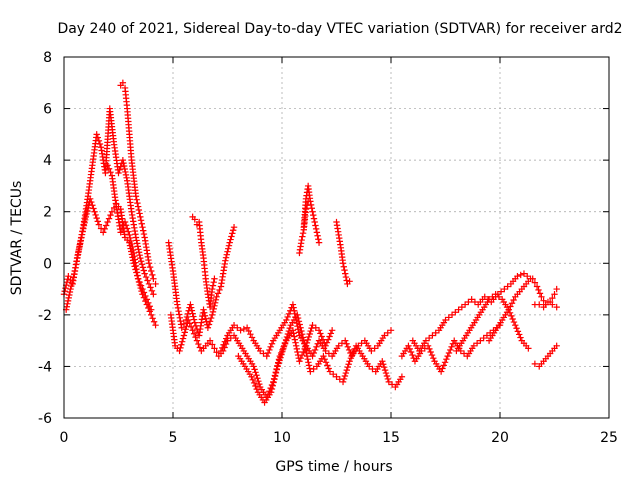 This screenshot has height=480, width=640. Describe the element at coordinates (451, 348) in the screenshot. I see `series-arc-n` at that location.